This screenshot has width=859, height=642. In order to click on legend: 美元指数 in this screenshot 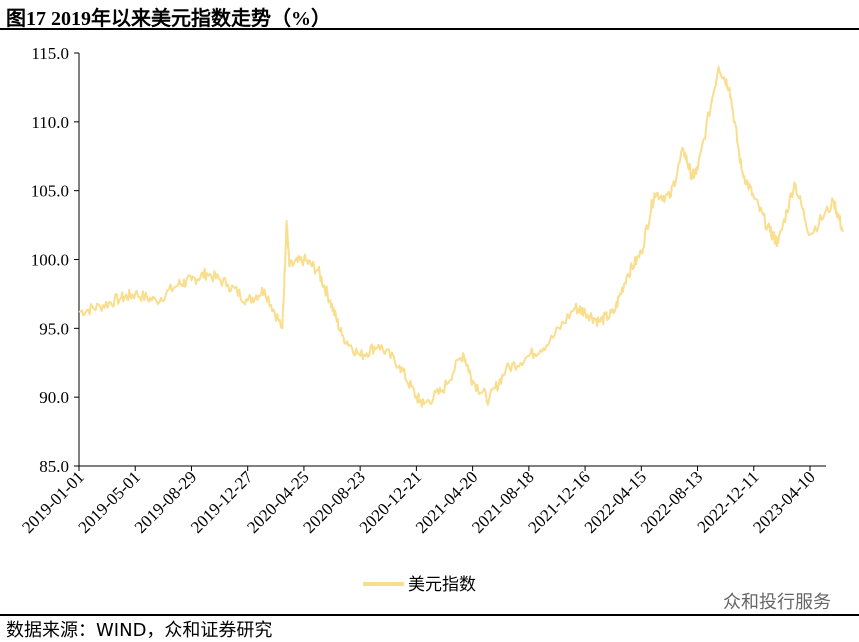, I will do `click(419, 585)`.